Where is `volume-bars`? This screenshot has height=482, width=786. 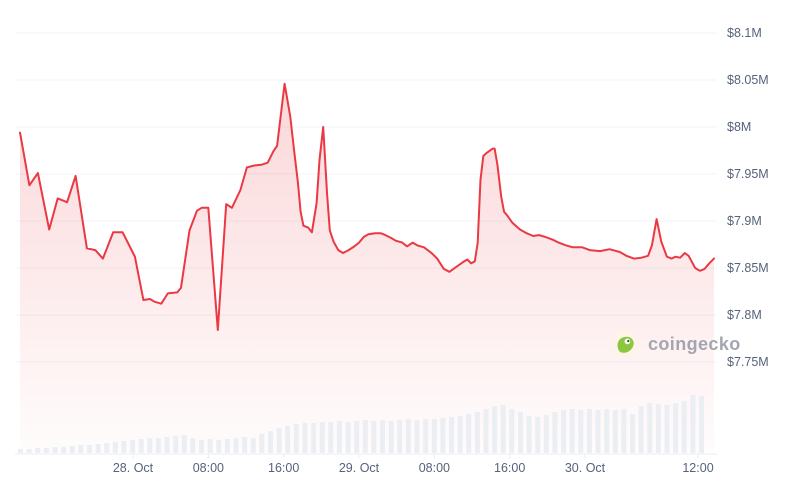
volume-bars is located at coordinates (361, 424).